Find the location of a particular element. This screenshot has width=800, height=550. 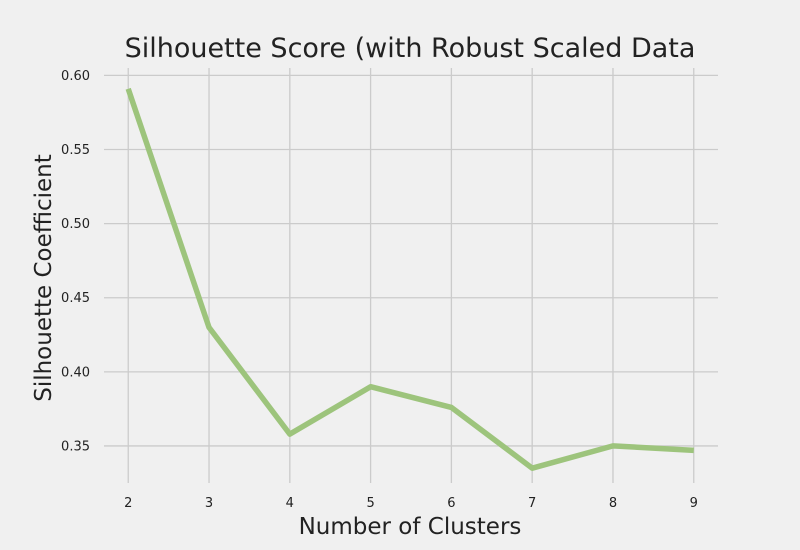

x-tick-label: 3 is located at coordinates (209, 503).